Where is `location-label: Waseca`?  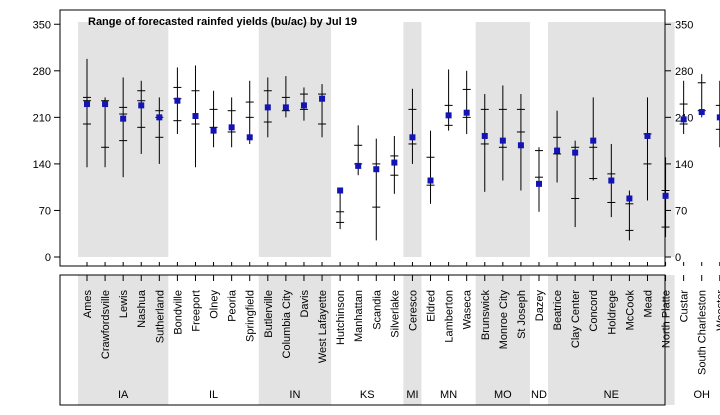
location-label: Waseca is located at coordinates (468, 309).